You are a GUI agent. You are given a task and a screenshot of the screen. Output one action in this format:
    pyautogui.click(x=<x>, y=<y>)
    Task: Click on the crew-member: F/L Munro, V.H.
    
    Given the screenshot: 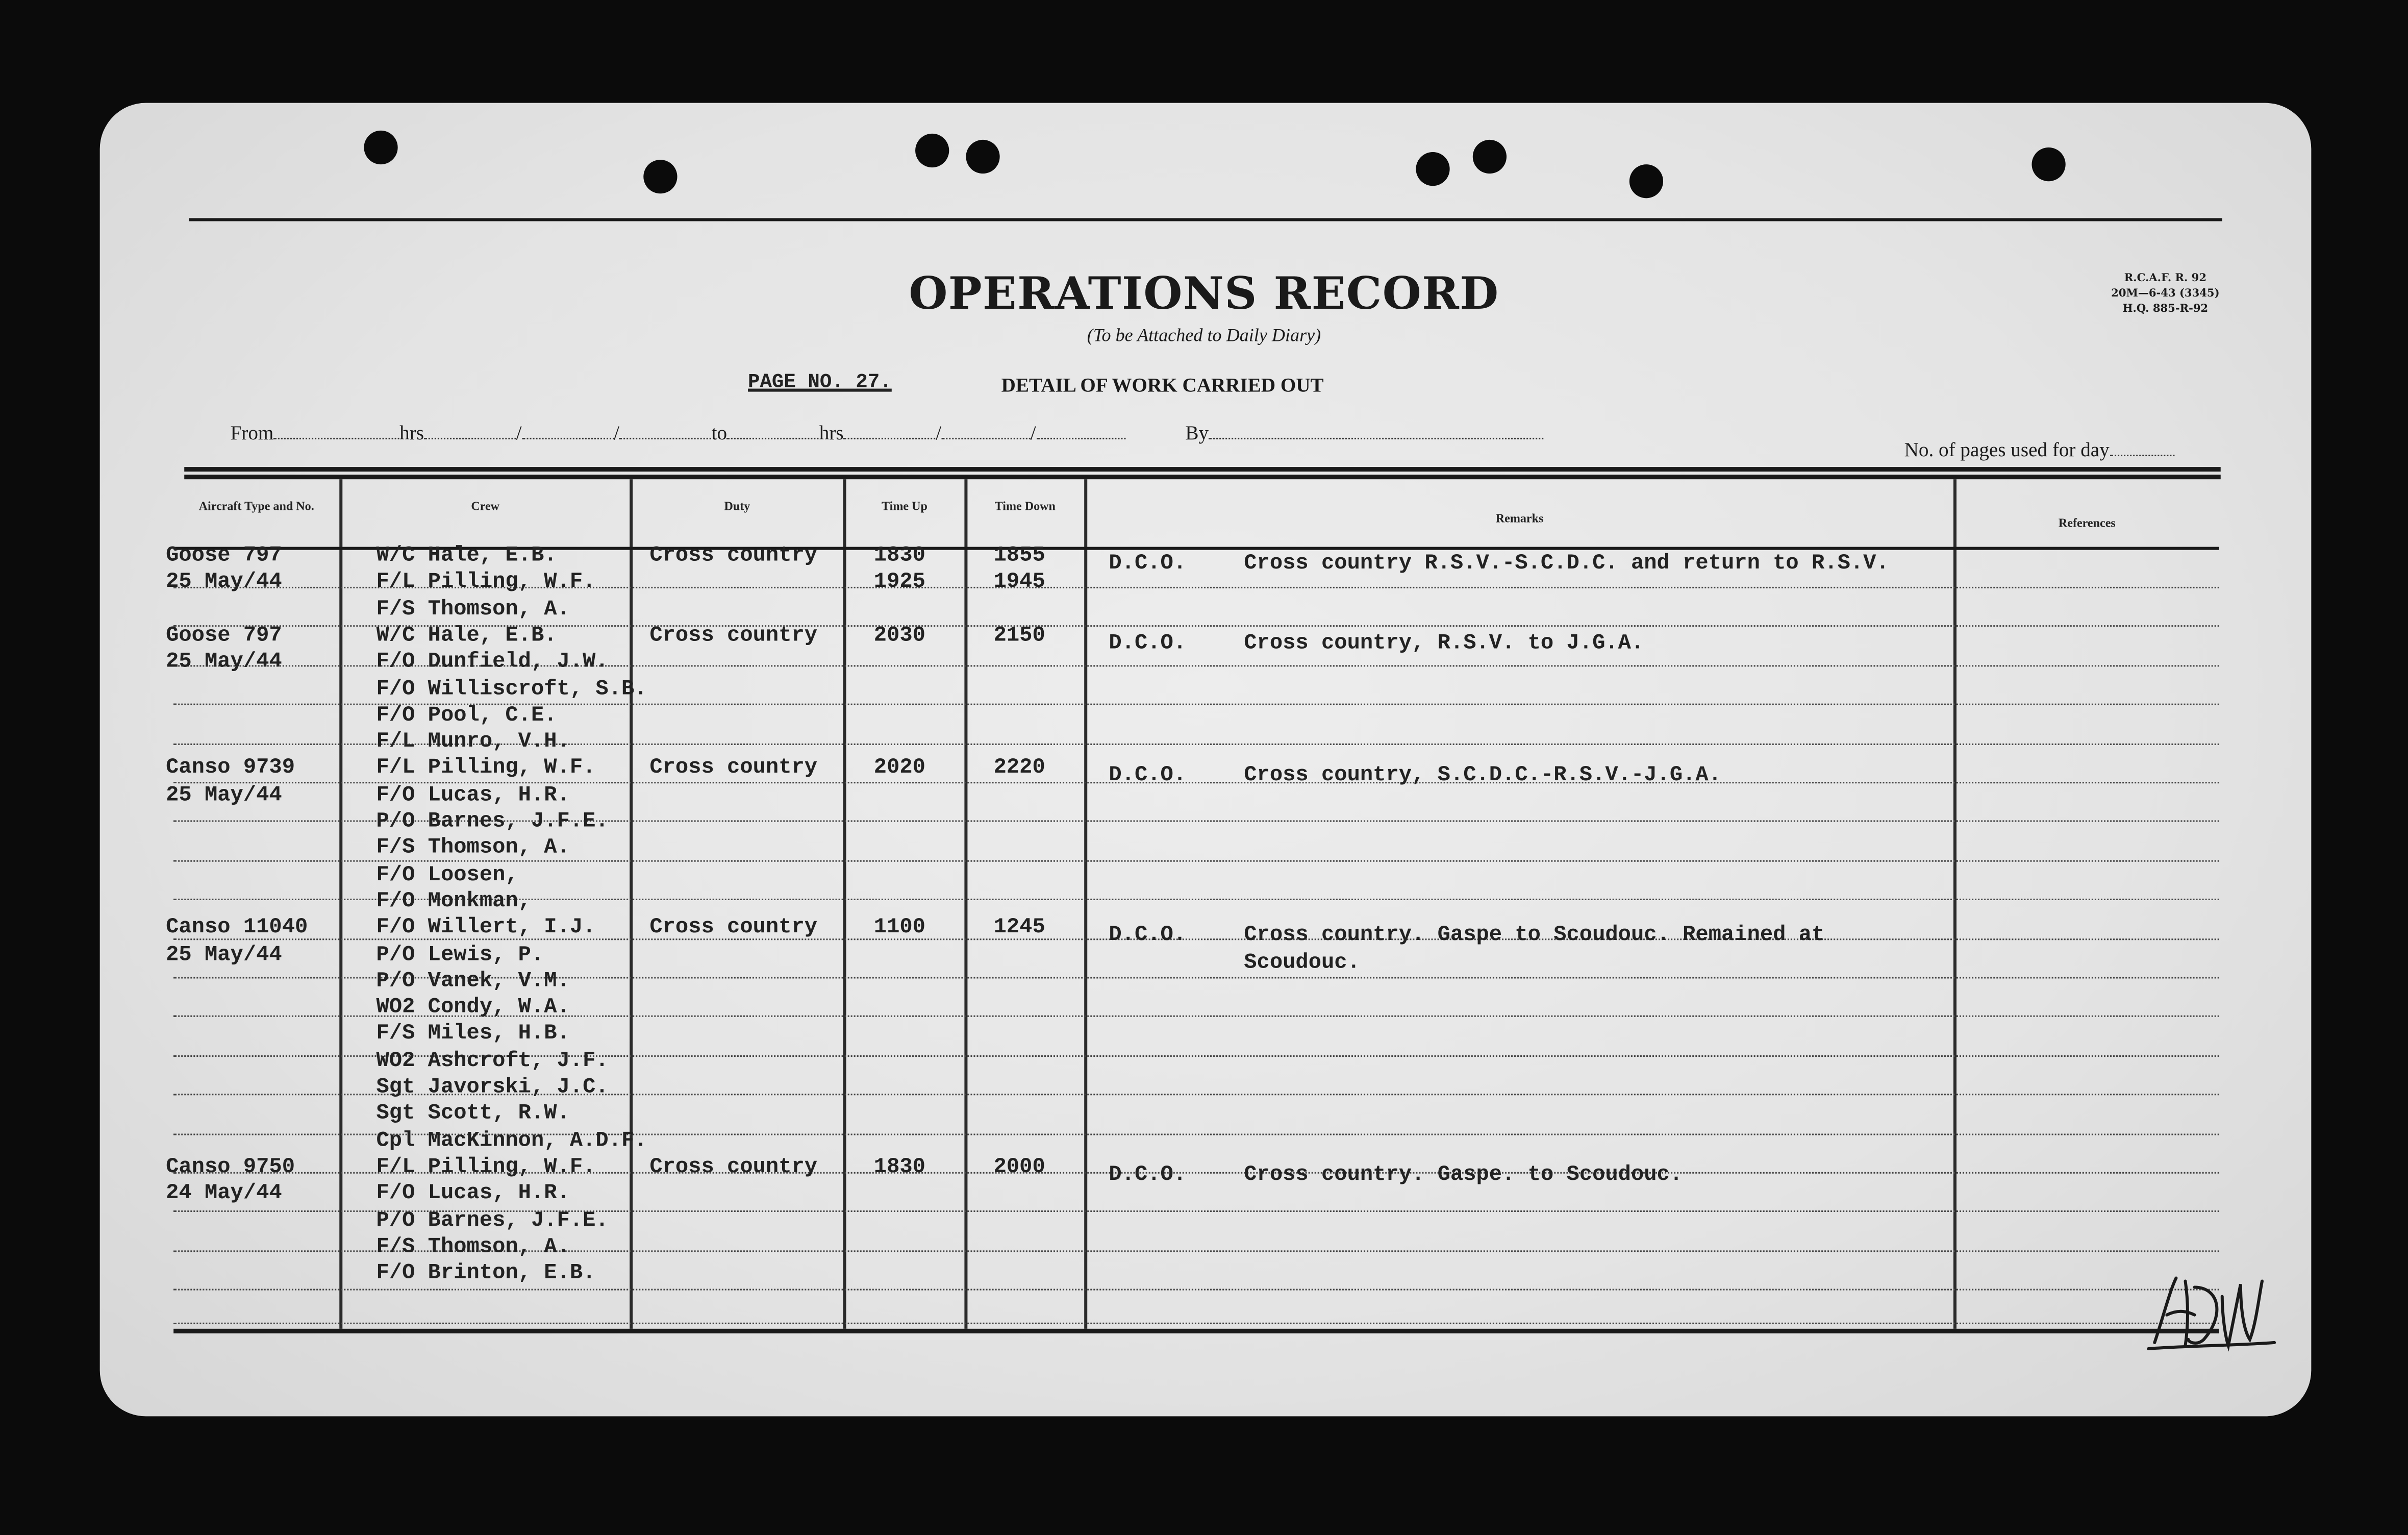 What is the action you would take?
    pyautogui.click(x=473, y=742)
    